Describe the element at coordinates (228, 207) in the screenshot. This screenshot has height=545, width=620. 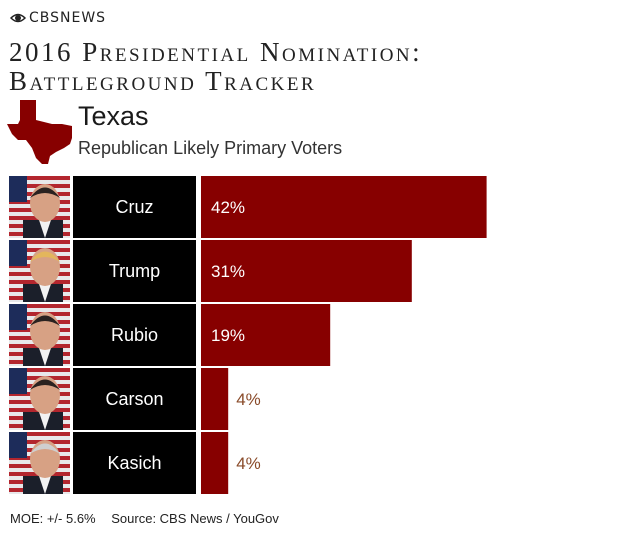
I see `data-label-cruz: 42%` at that location.